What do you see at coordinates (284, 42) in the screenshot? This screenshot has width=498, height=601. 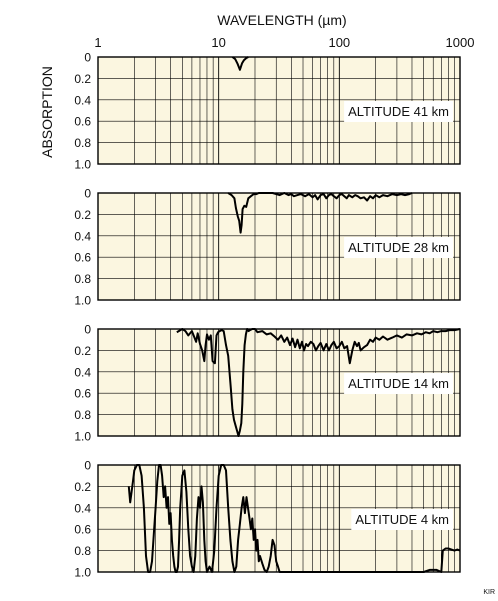 I see `x-tick-labels: 1 10 100 1000` at bounding box center [284, 42].